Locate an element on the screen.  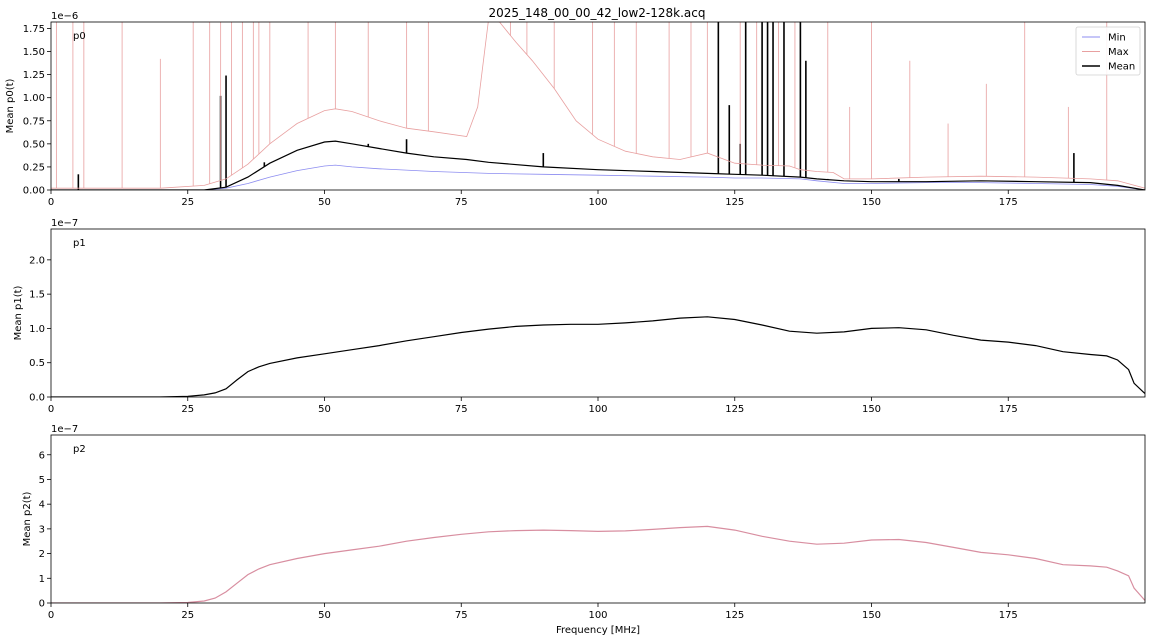
y-multiplier: 1e−6 is located at coordinates (64, 16).